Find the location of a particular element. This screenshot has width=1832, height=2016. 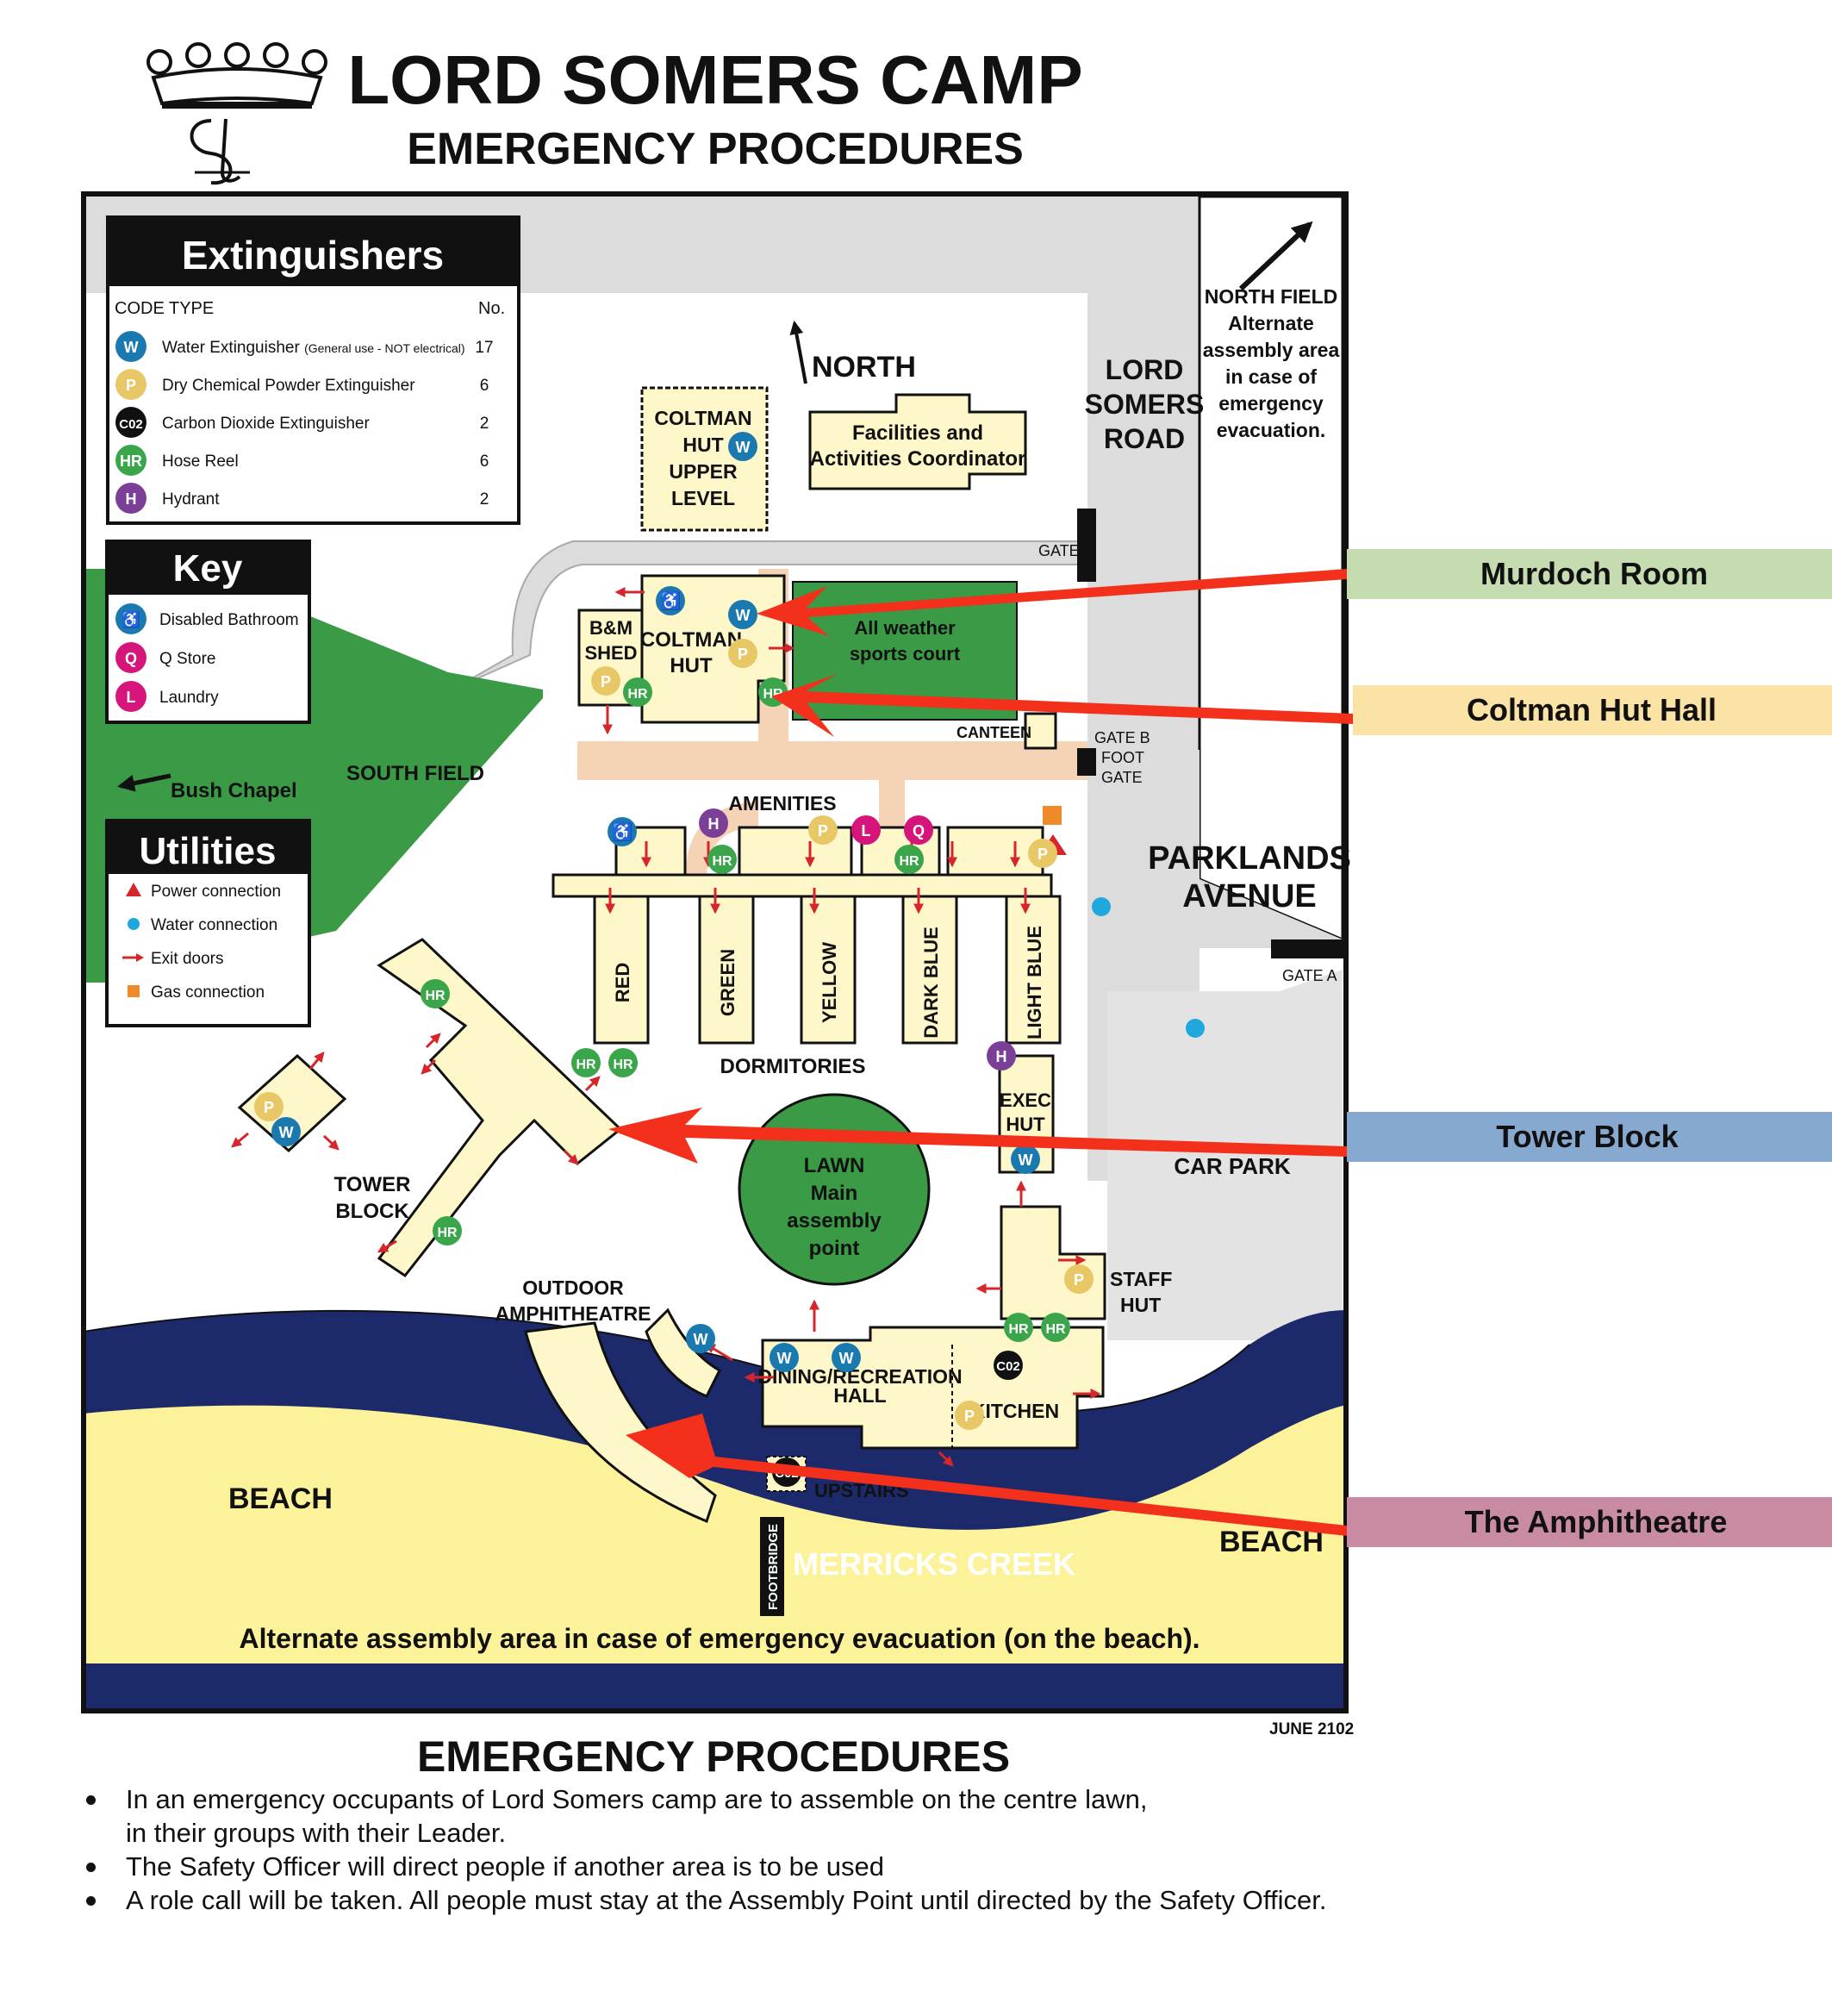

code-type-header: CODE TYPE is located at coordinates (164, 308).